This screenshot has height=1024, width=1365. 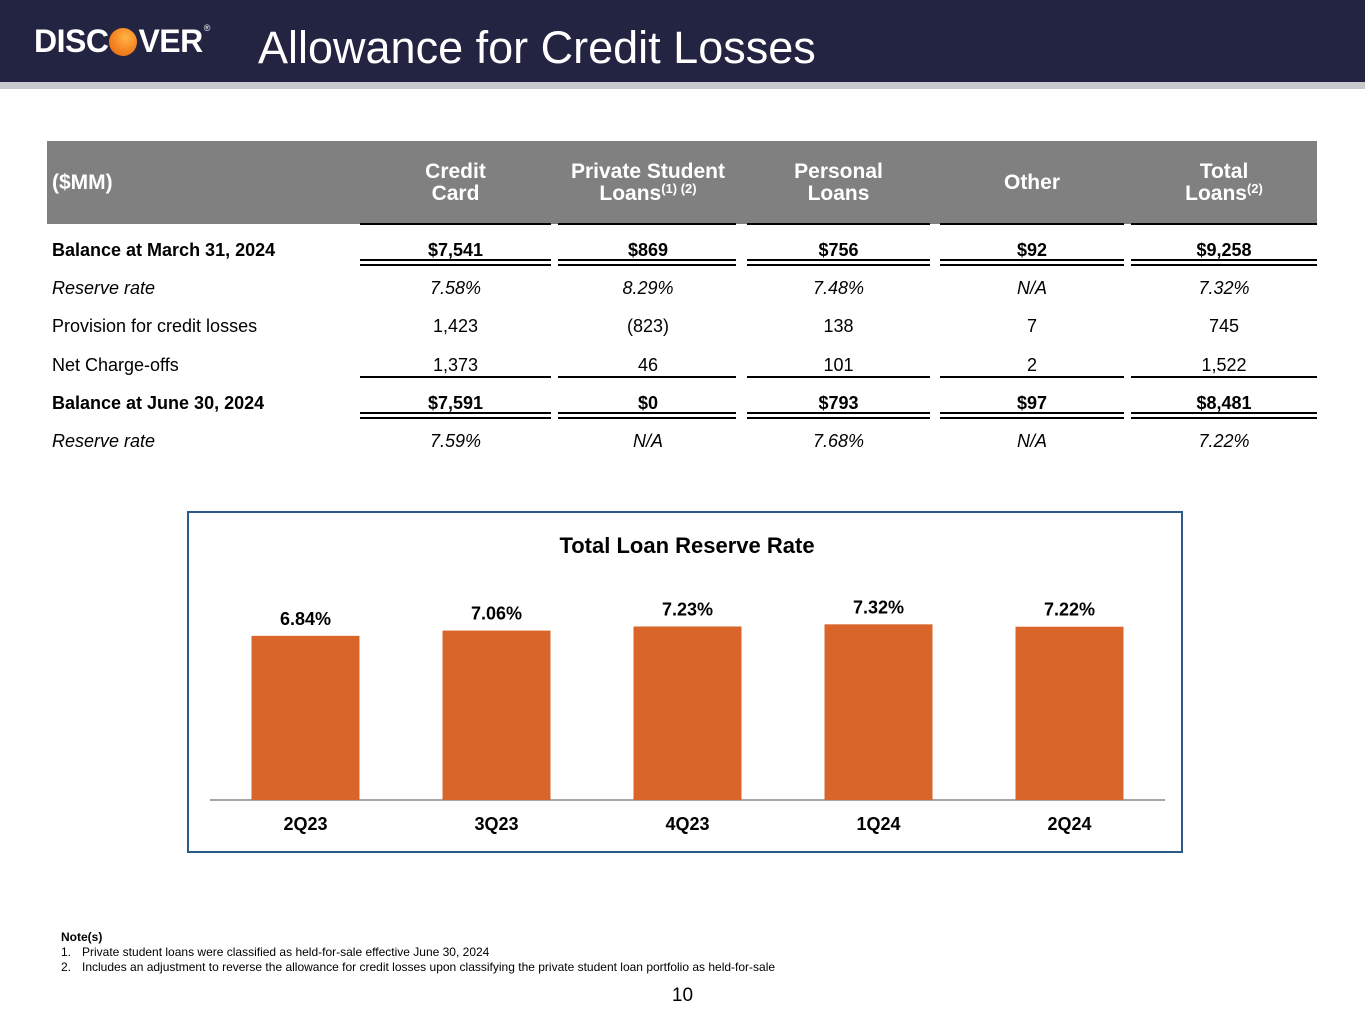 I want to click on row-label: Provision for credit losses, so click(x=155, y=326).